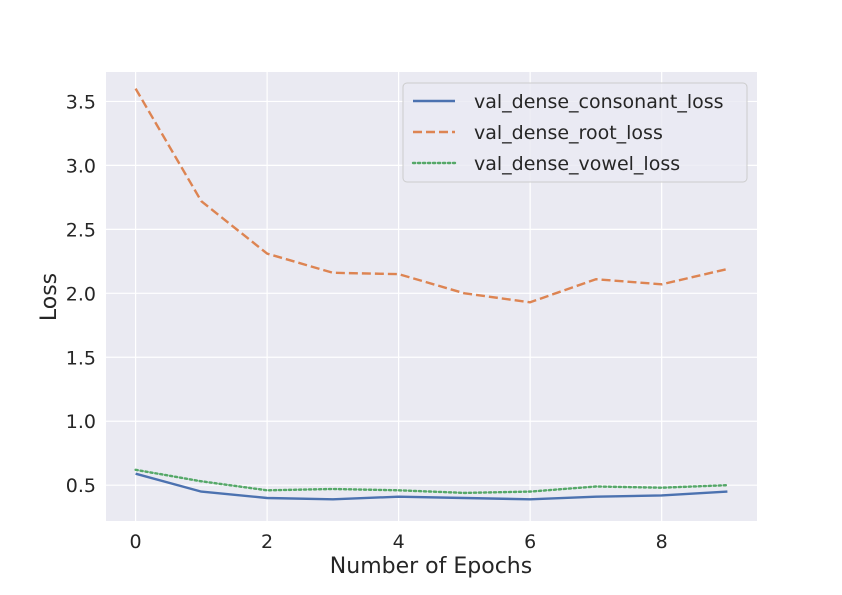 The image size is (842, 595). I want to click on x-tick-labels: 0 2 4 6 8, so click(399, 542).